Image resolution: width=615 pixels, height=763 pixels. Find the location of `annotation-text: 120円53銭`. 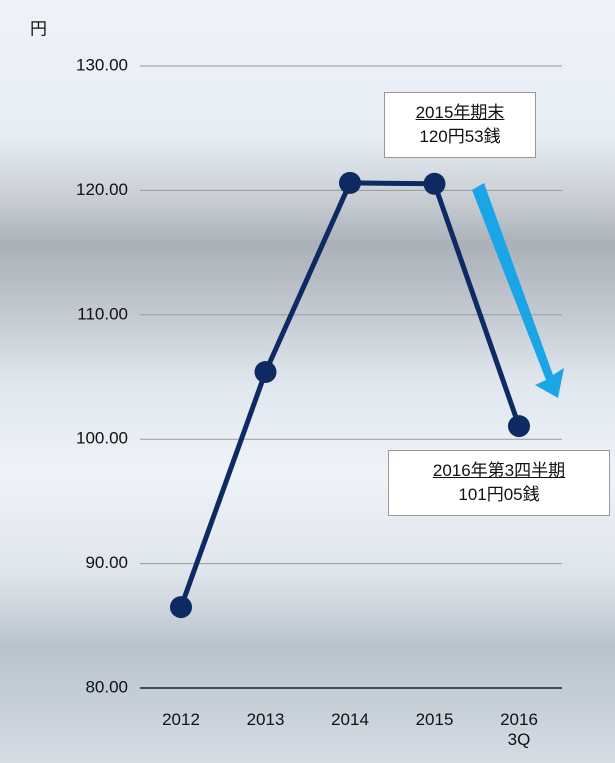

annotation-text: 120円53銭 is located at coordinates (460, 136).